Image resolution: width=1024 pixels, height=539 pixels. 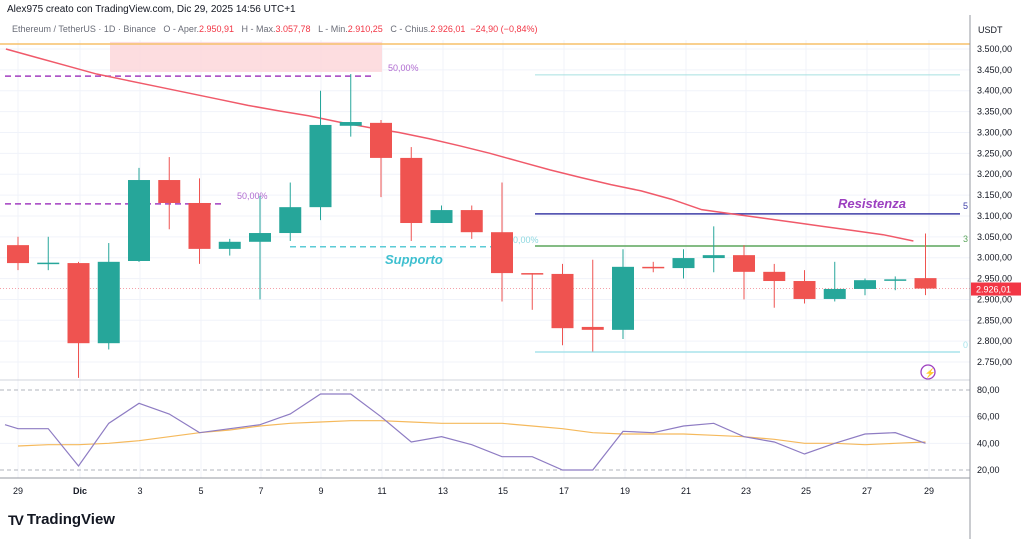 What do you see at coordinates (260, 491) in the screenshot?
I see `time-tick: 7` at bounding box center [260, 491].